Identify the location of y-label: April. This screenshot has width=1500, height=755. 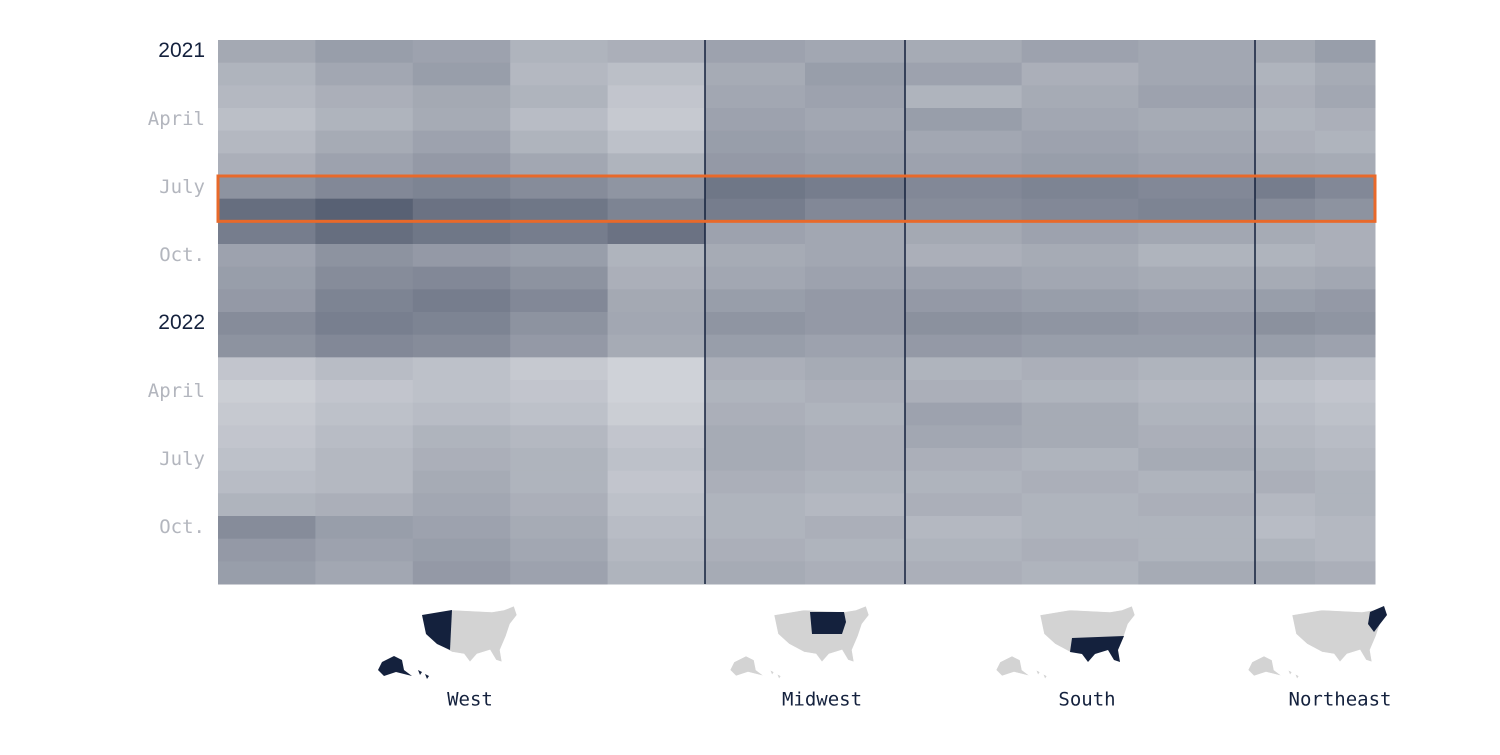
(176, 391).